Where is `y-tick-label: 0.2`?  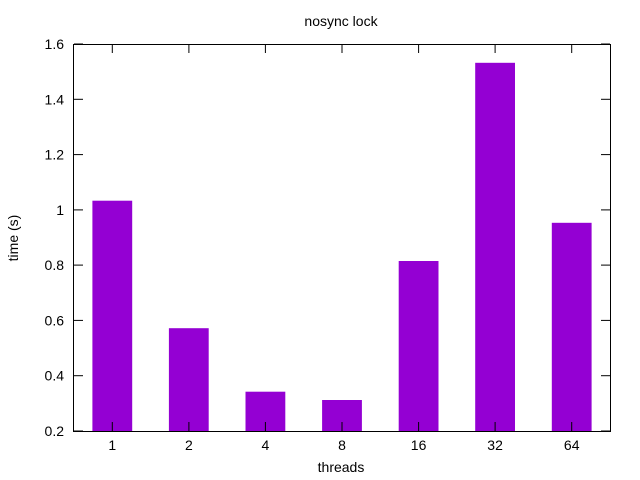
y-tick-label: 0.2 is located at coordinates (55, 431).